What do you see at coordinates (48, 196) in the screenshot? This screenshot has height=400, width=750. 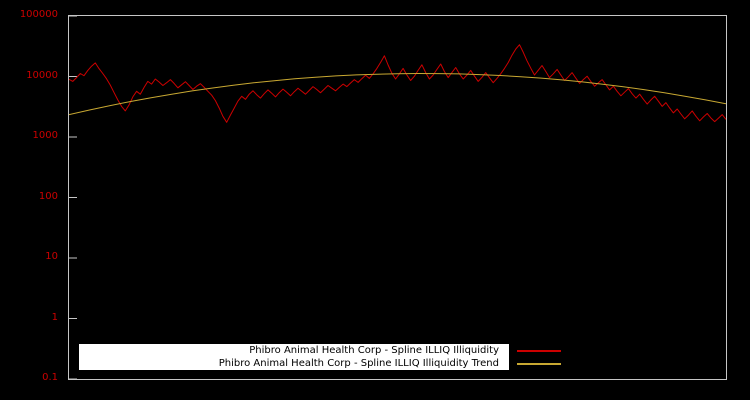 I see `y-tick-label: 100` at bounding box center [48, 196].